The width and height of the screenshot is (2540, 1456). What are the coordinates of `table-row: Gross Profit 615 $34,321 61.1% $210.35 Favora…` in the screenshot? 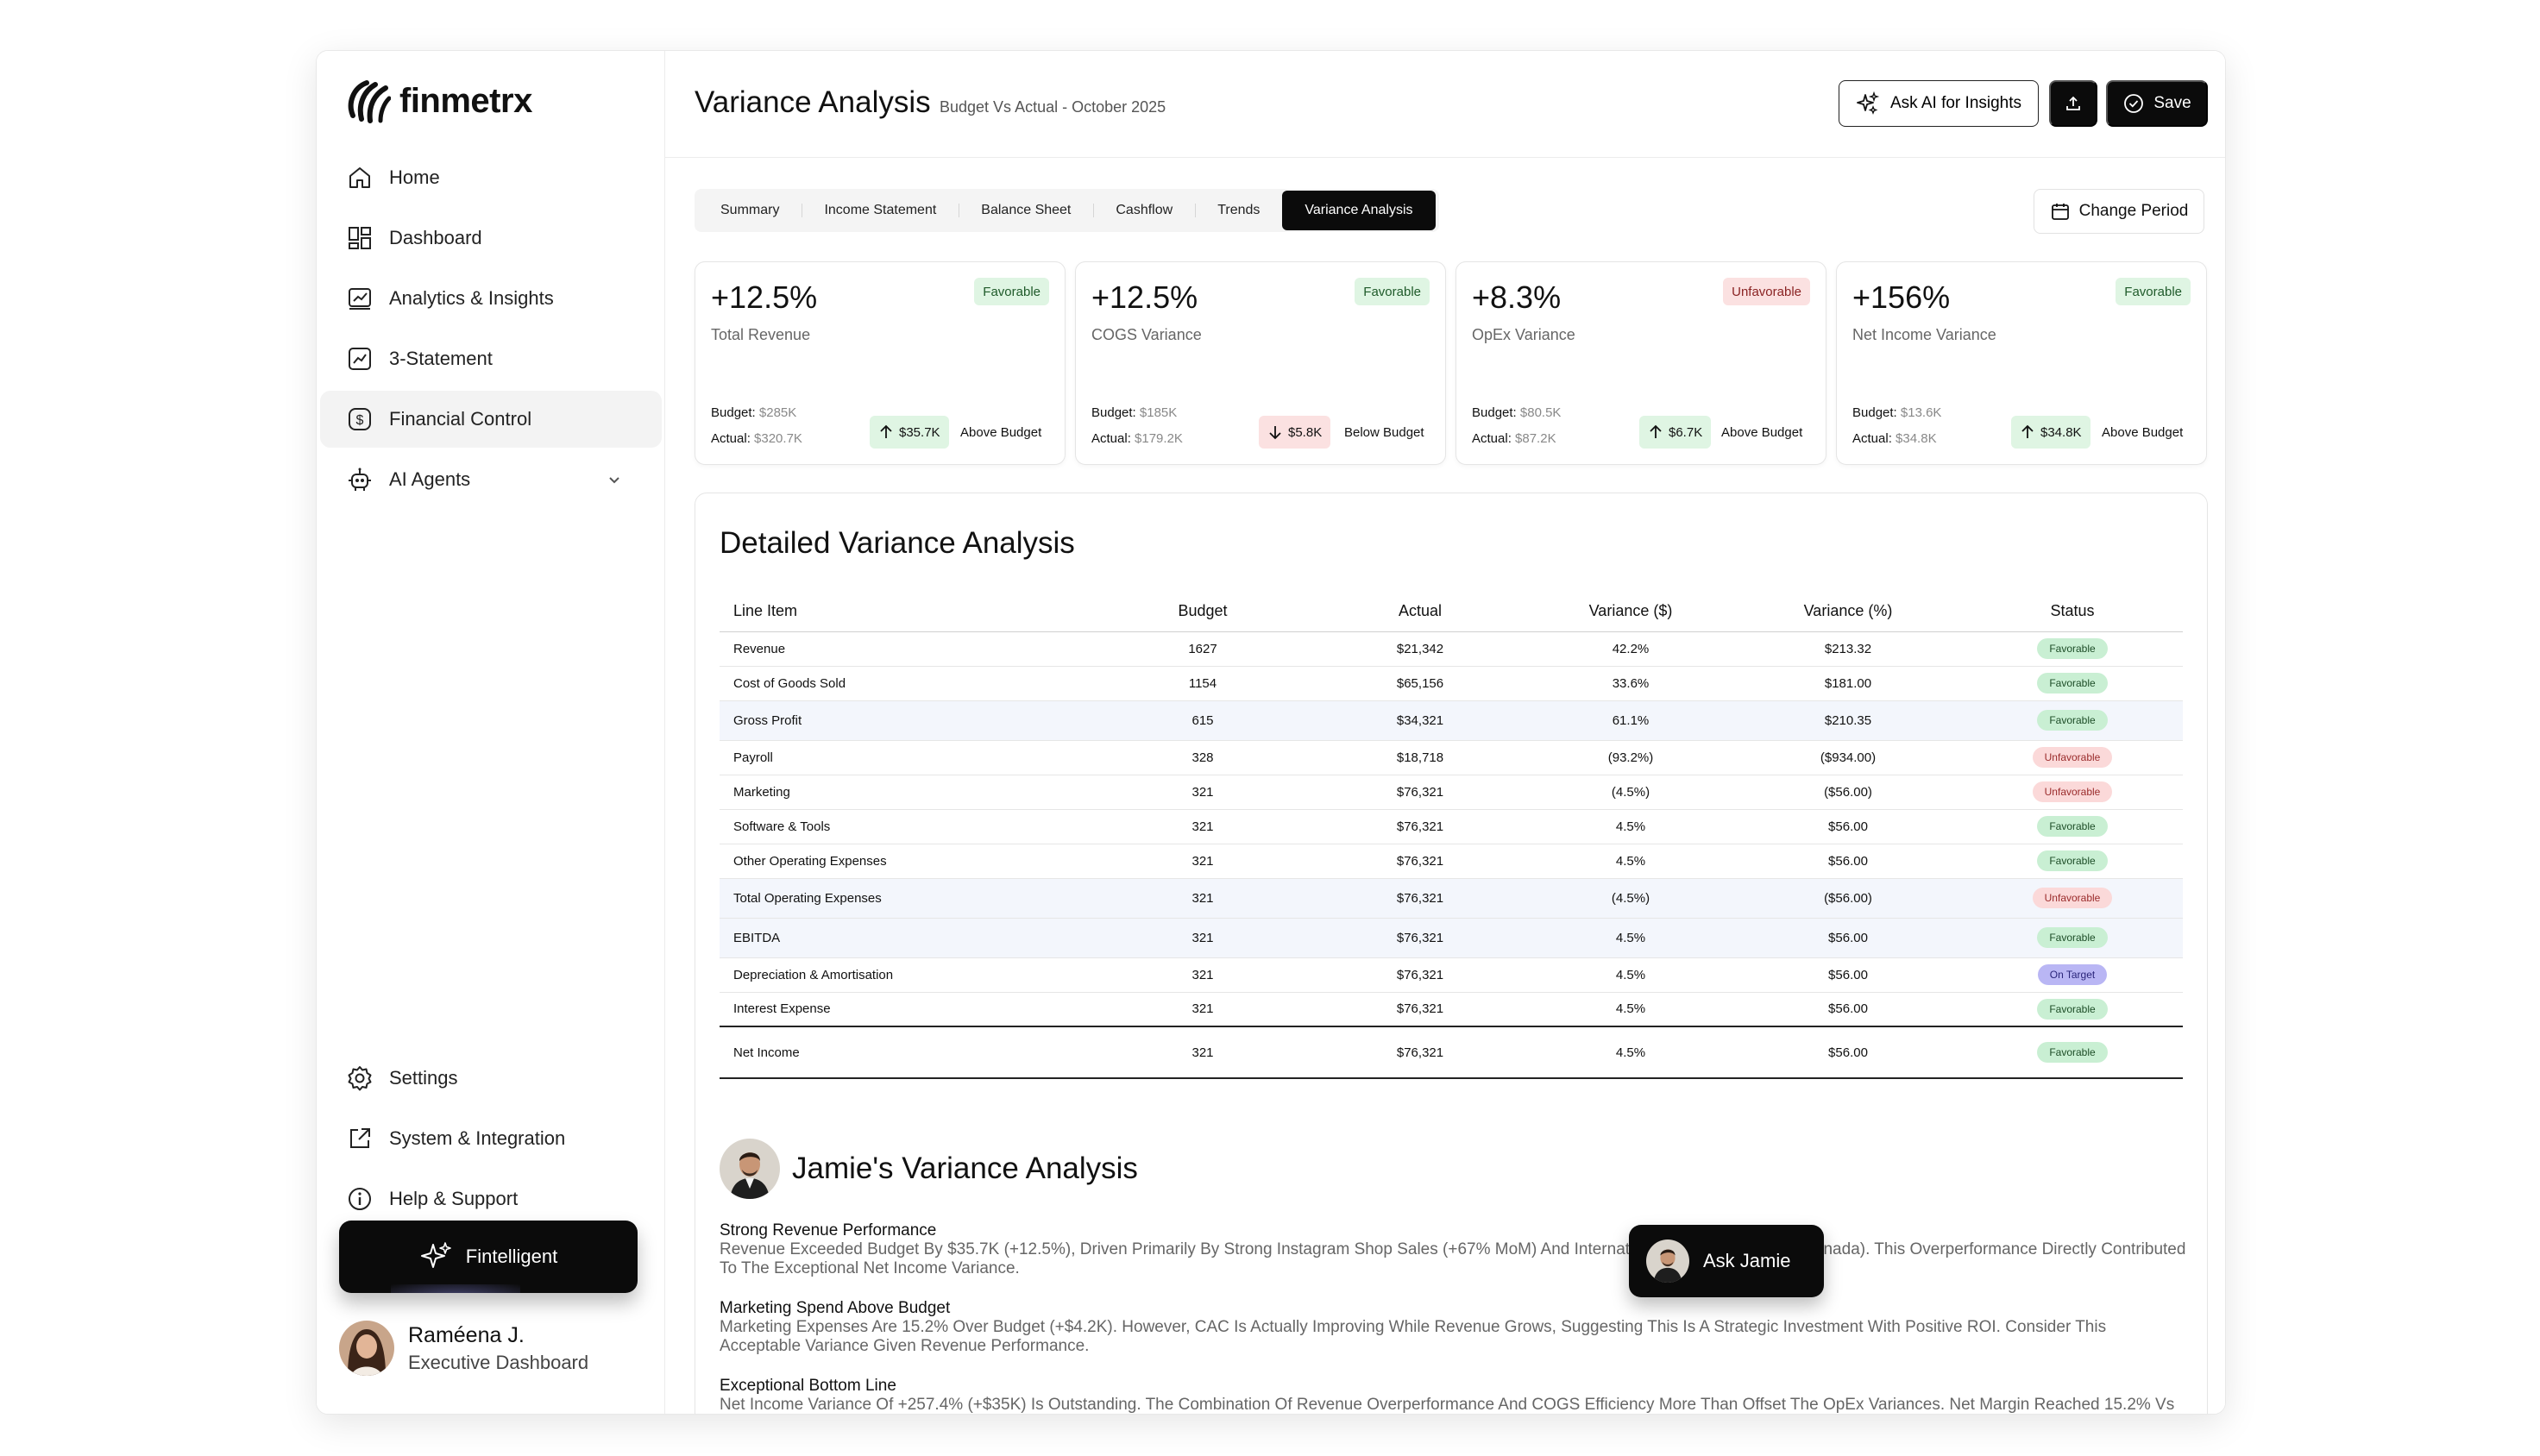 It's located at (1451, 721).